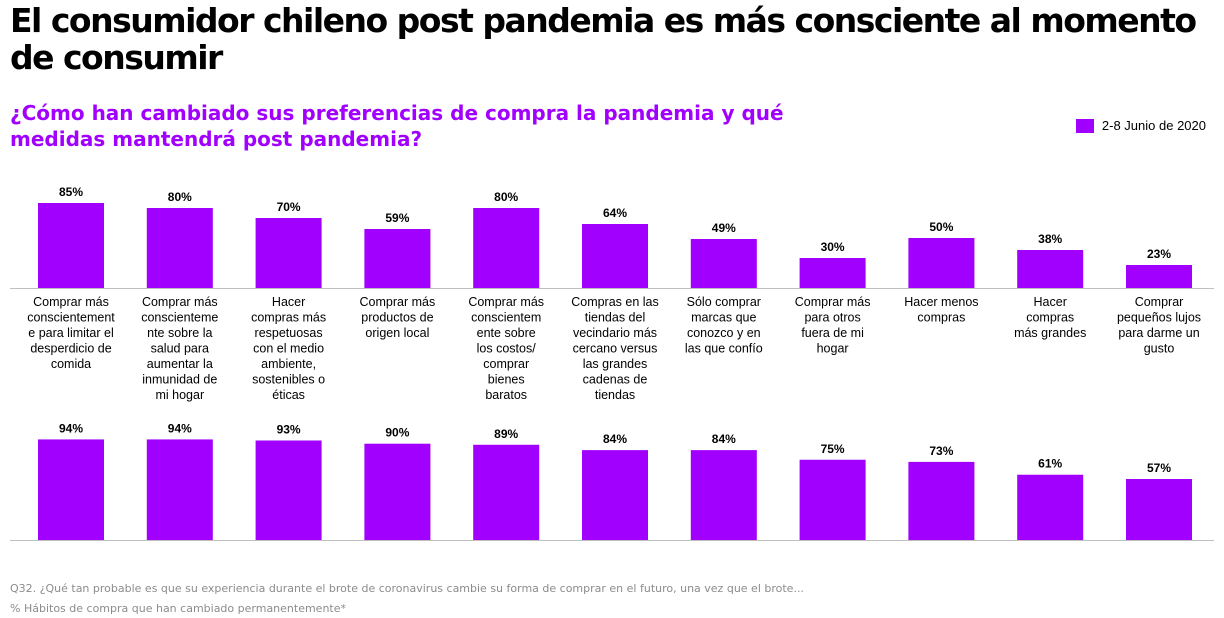 This screenshot has height=618, width=1224. Describe the element at coordinates (1050, 464) in the screenshot. I see `panel2-value-label: 61%` at that location.